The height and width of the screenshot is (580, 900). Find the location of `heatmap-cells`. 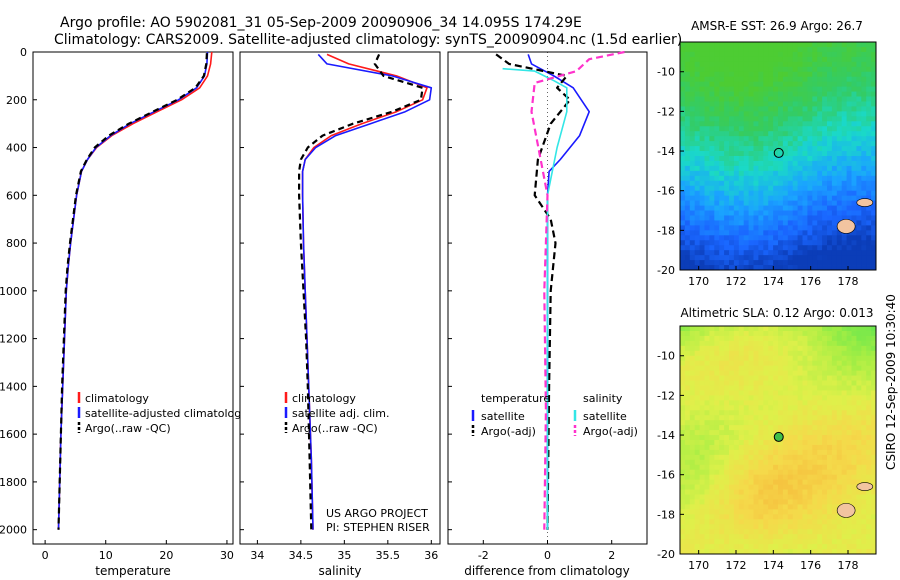

heatmap-cells is located at coordinates (778, 440).